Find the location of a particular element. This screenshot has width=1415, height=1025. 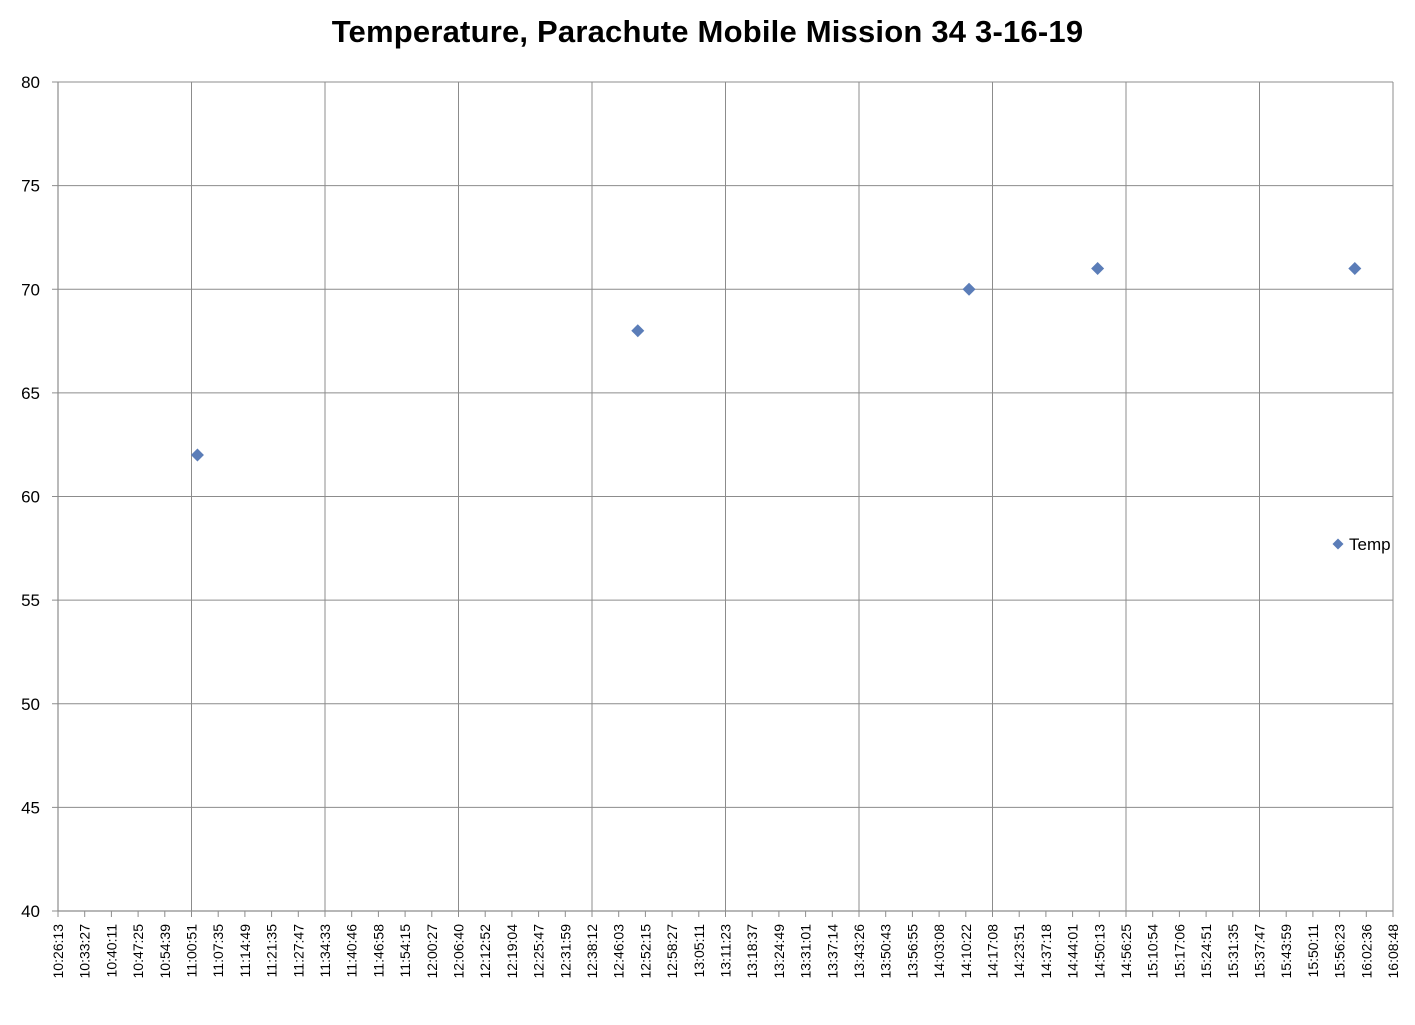

x-tick-label: 15:37:47 is located at coordinates (1260, 951).